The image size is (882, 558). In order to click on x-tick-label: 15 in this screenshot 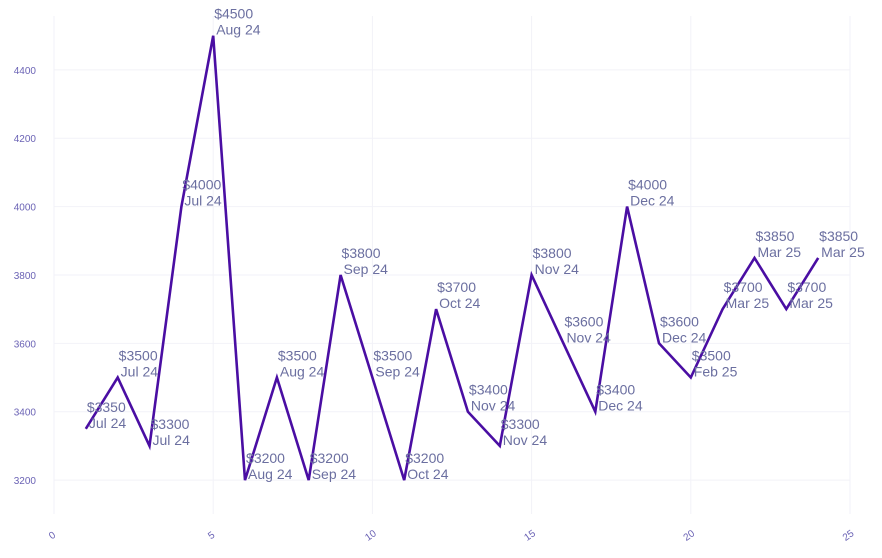, I will do `click(530, 536)`.